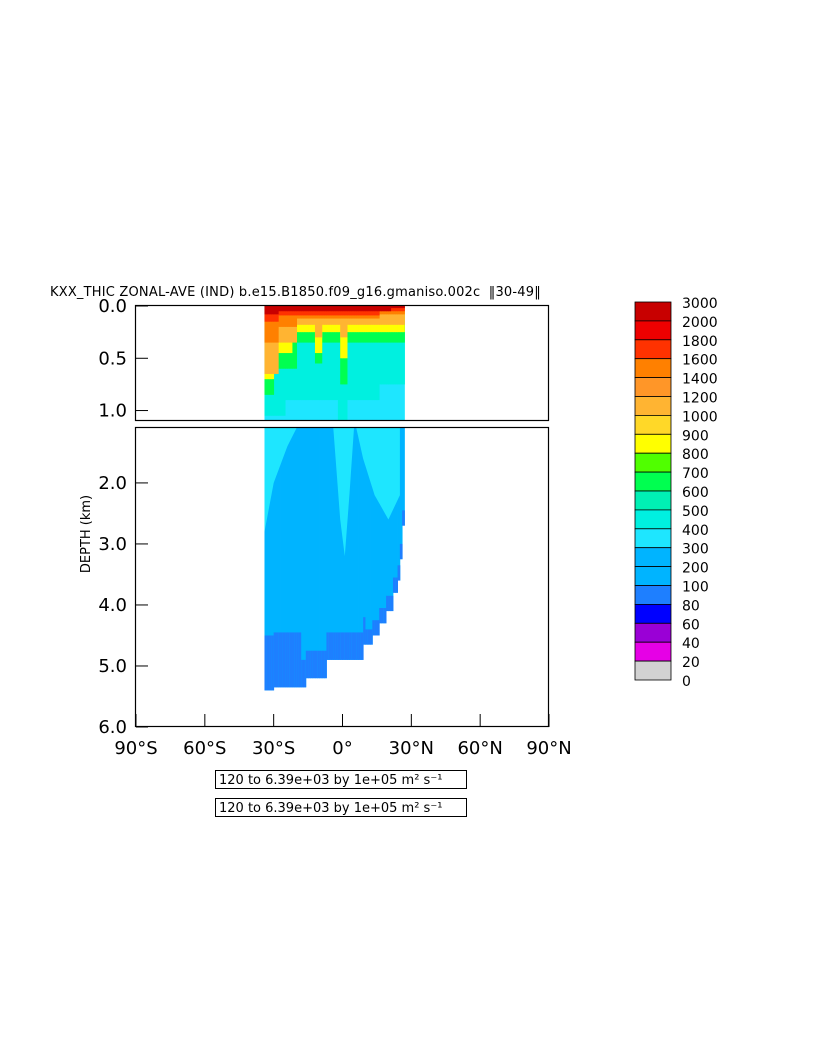 This screenshot has width=818, height=1055. What do you see at coordinates (112, 358) in the screenshot?
I see `y-tick-label-upper: 0.5` at bounding box center [112, 358].